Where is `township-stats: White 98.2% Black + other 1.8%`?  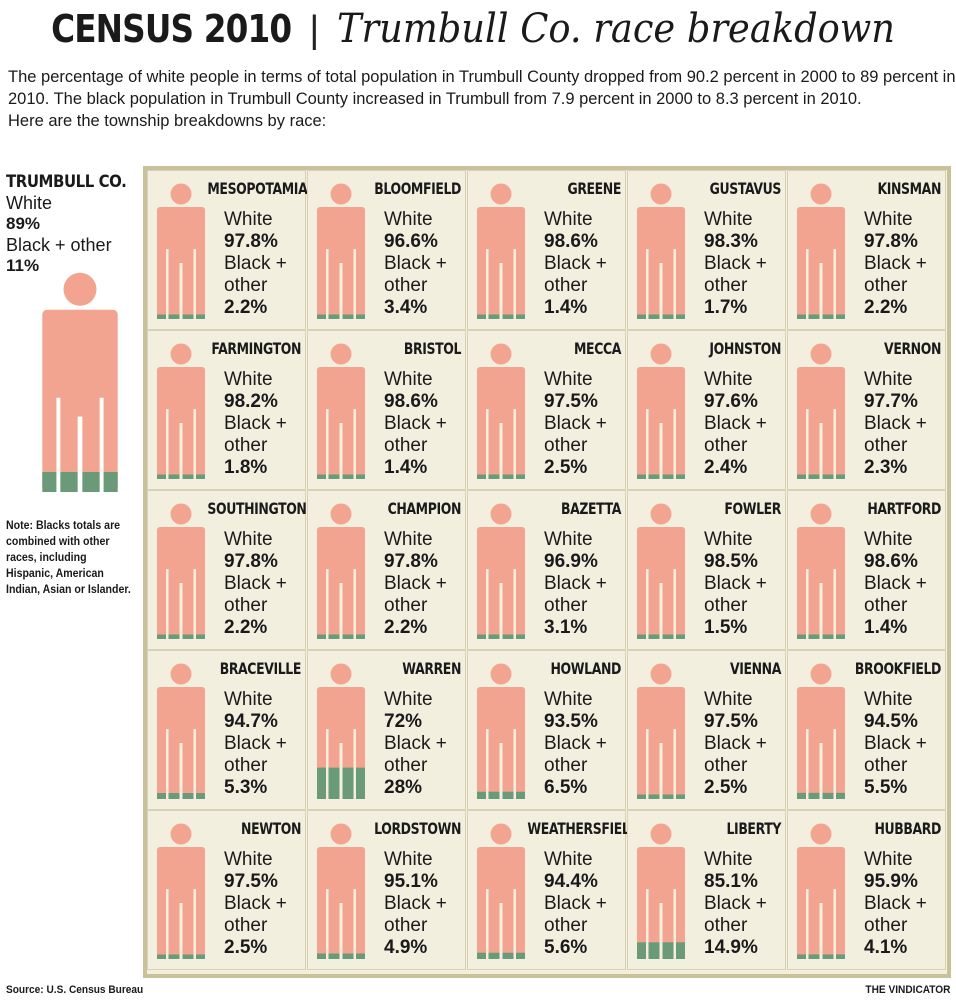
township-stats: White 98.2% Black + other 1.8% is located at coordinates (264, 424).